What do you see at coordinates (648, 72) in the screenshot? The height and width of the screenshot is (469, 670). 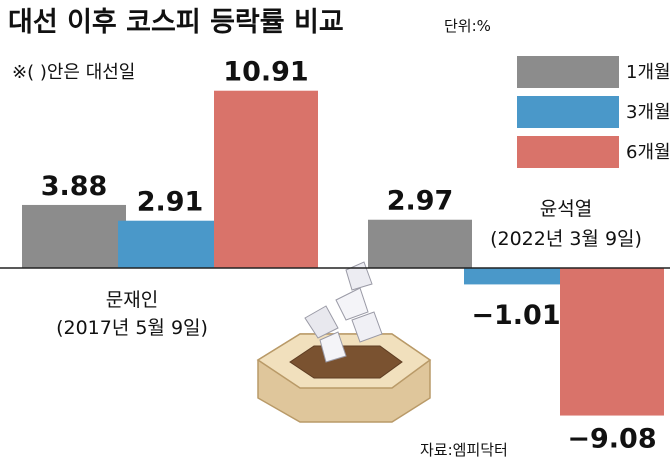 I see `legend-label: 1개월 후` at bounding box center [648, 72].